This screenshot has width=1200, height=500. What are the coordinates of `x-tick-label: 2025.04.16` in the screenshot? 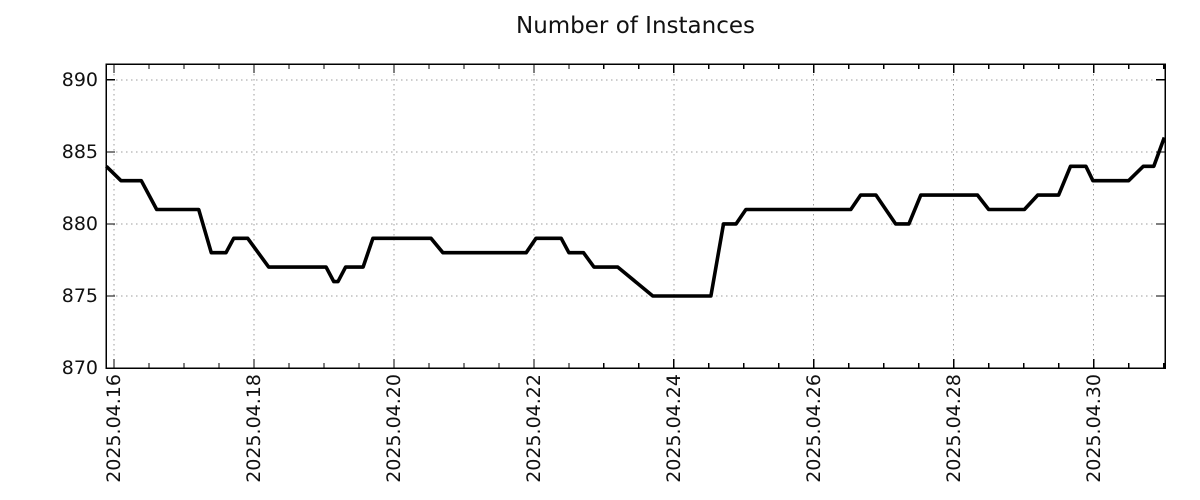 It's located at (114, 428).